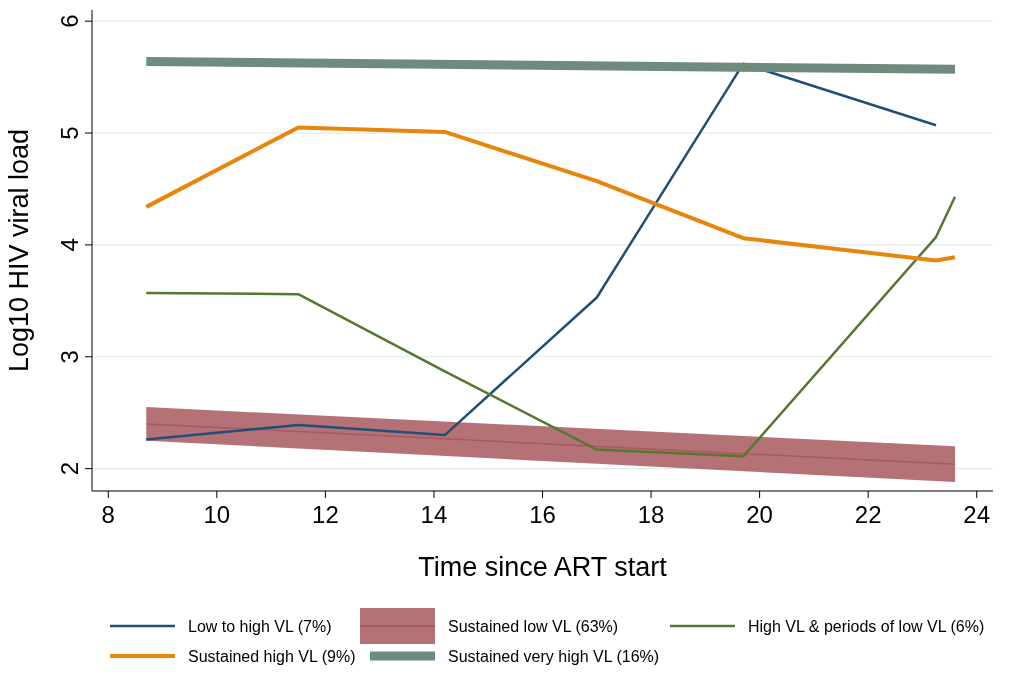 The width and height of the screenshot is (1013, 691). What do you see at coordinates (217, 514) in the screenshot?
I see `x-tick-label: 10` at bounding box center [217, 514].